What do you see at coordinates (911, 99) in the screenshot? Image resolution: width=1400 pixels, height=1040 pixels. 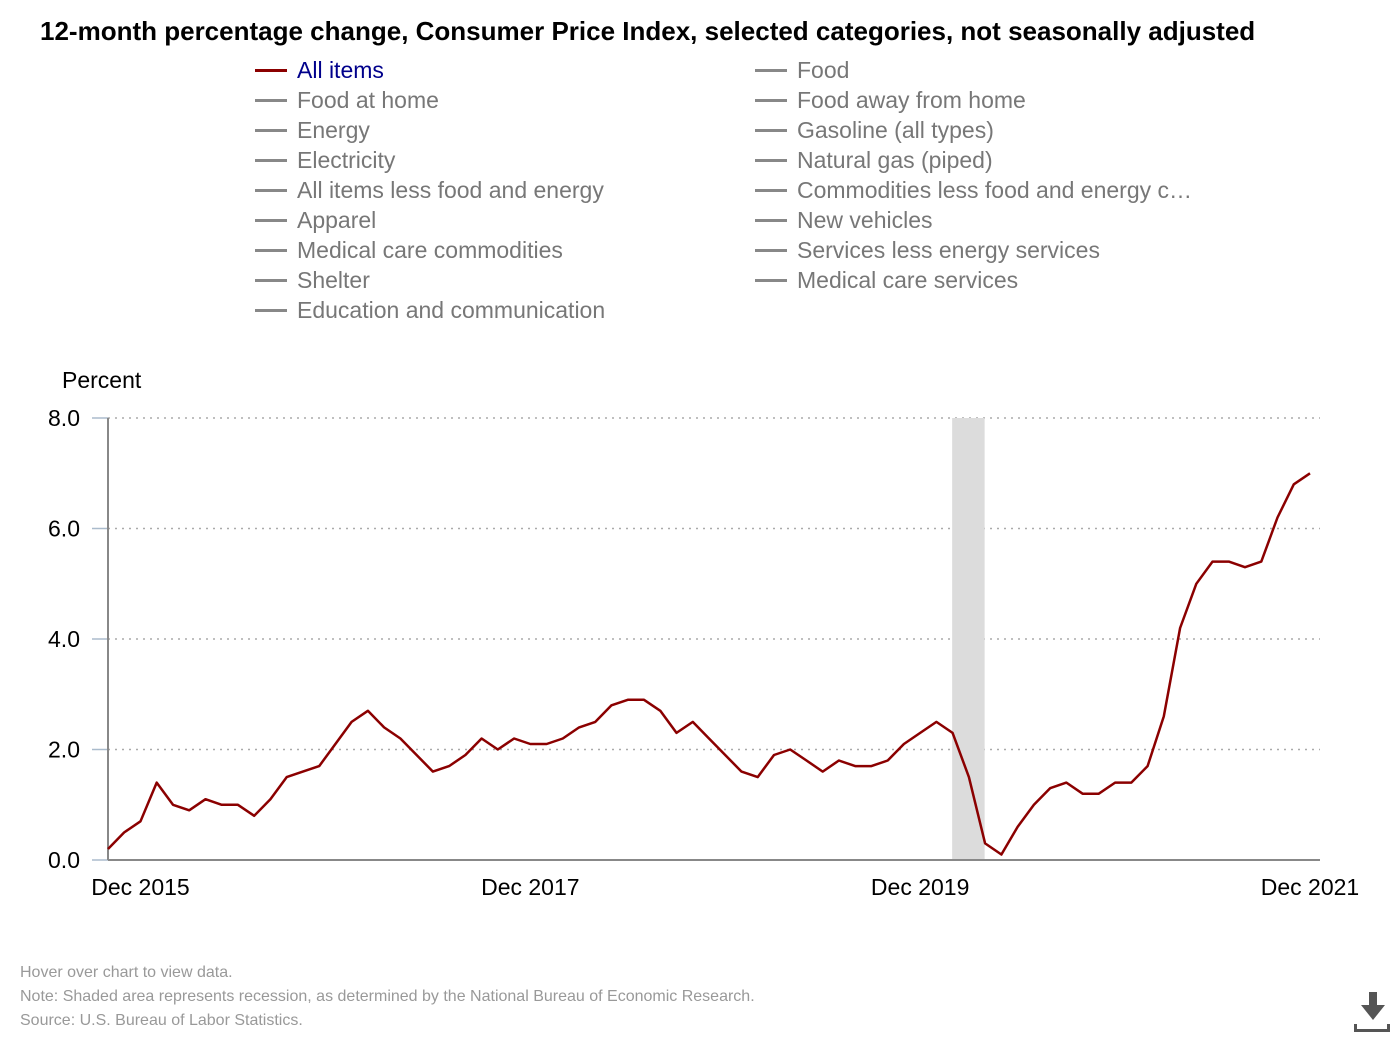 I see `legend-label: Food away from home` at bounding box center [911, 99].